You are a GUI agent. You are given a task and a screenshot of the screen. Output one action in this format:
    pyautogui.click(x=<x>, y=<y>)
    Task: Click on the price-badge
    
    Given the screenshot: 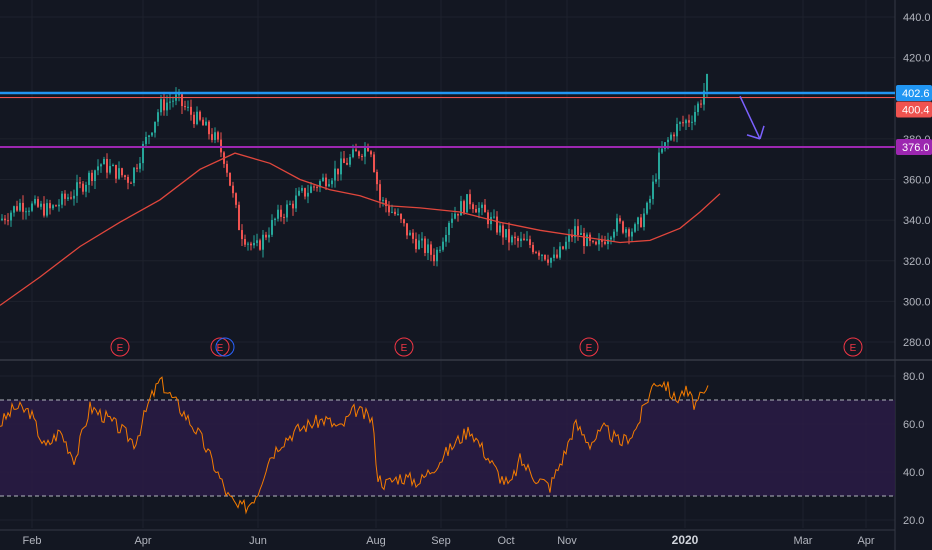 What is the action you would take?
    pyautogui.click(x=914, y=92)
    